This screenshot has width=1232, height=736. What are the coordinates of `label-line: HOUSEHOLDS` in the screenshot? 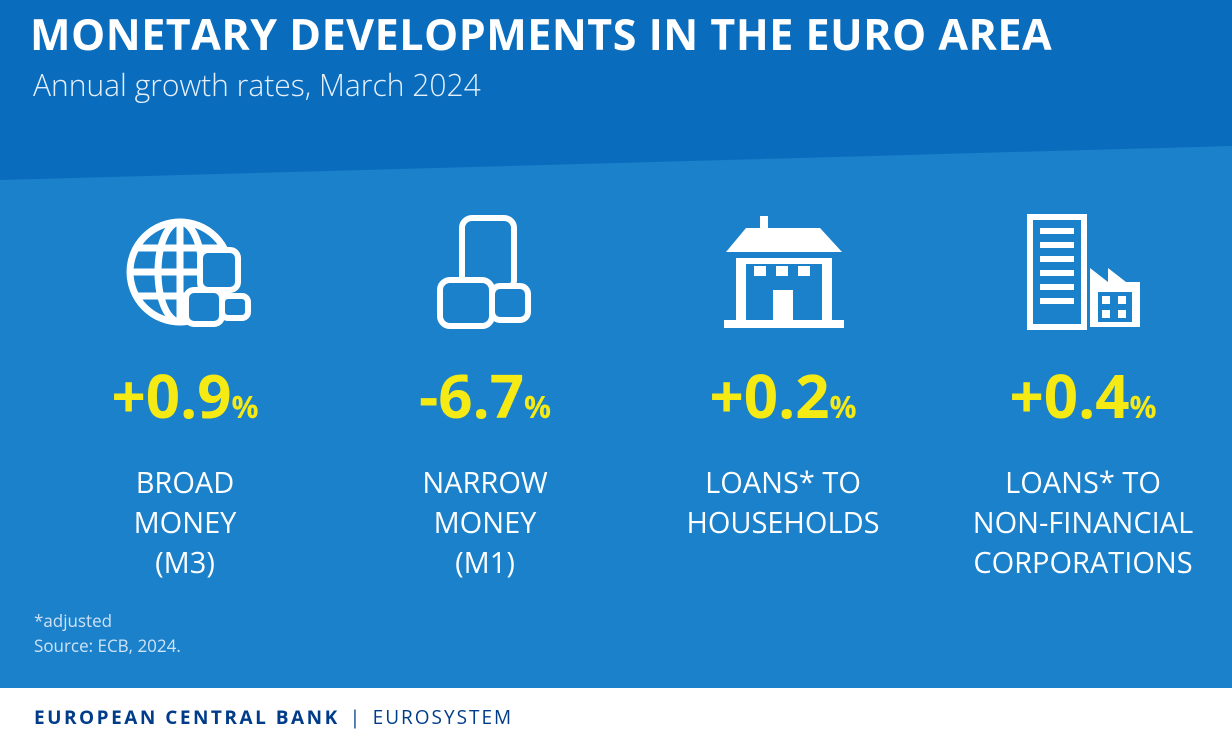 It's located at (783, 522).